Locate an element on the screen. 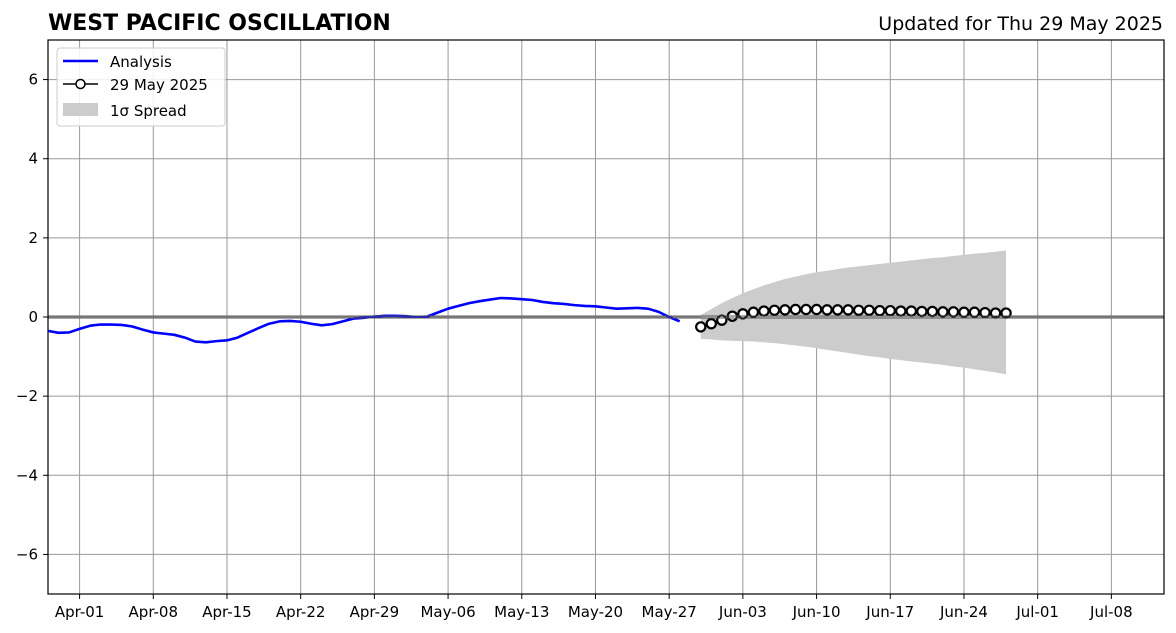  x-tick-label: Jun-03 is located at coordinates (742, 612).